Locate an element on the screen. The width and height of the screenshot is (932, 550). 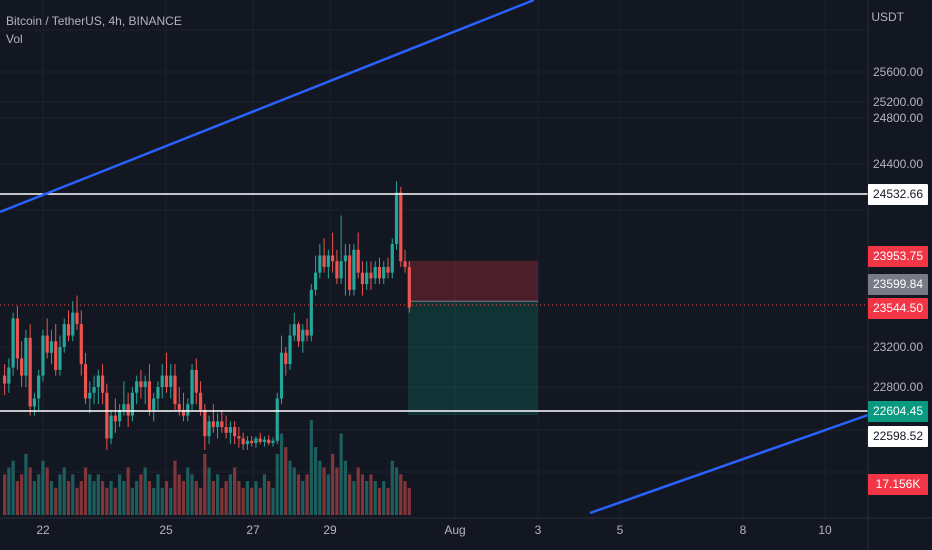
take-profit-price-label: 22604.45 is located at coordinates (898, 411).